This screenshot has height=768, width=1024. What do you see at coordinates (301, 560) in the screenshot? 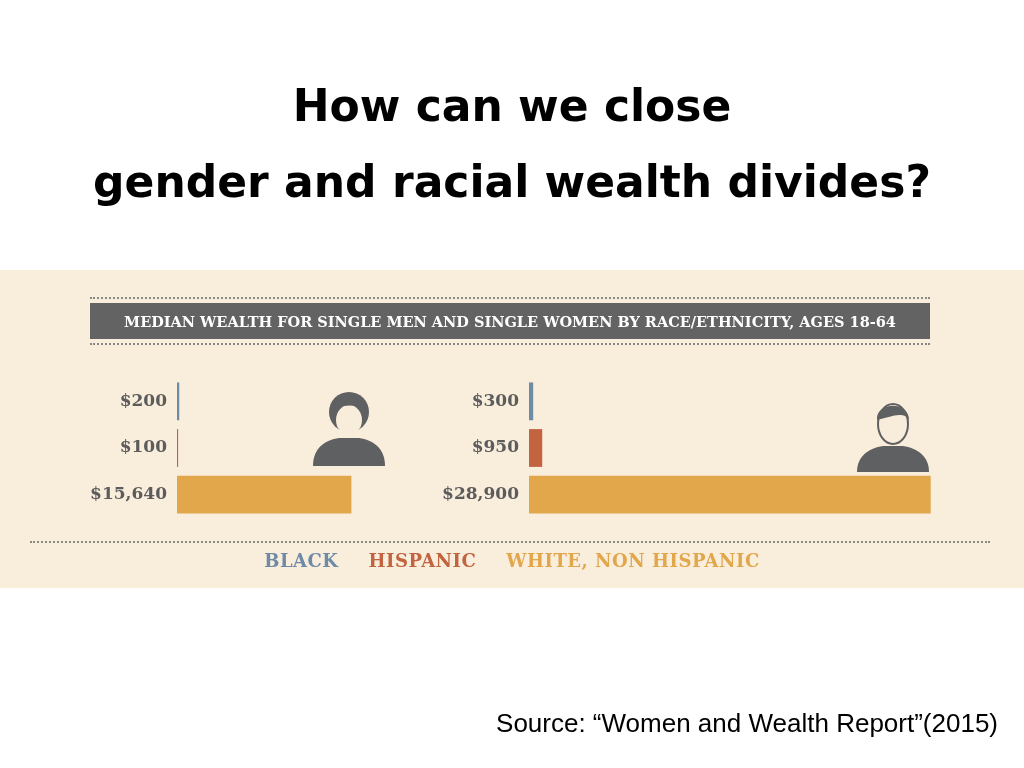
I see `text: BLACK` at bounding box center [301, 560].